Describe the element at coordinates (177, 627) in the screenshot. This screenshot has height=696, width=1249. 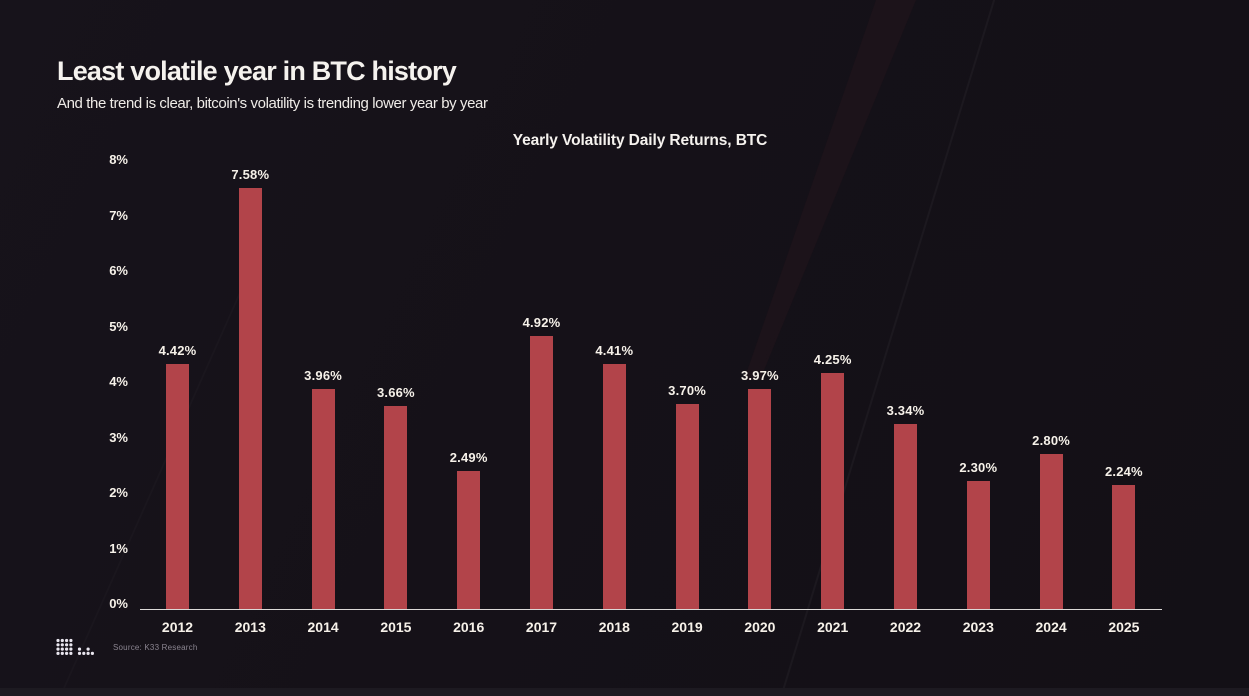
I see `x-tick-label: 2012` at that location.